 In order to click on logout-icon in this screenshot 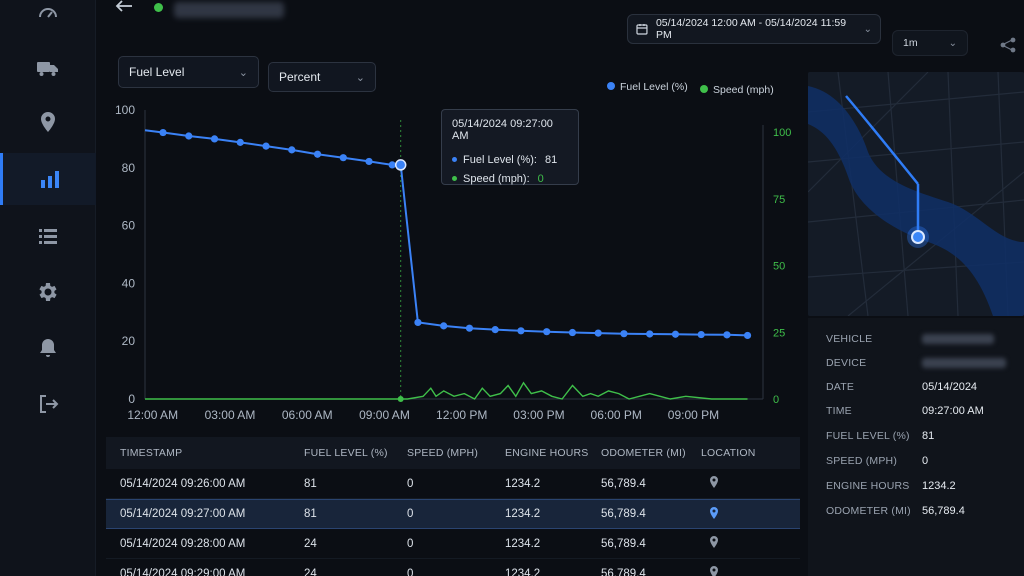, I will do `click(49, 404)`.